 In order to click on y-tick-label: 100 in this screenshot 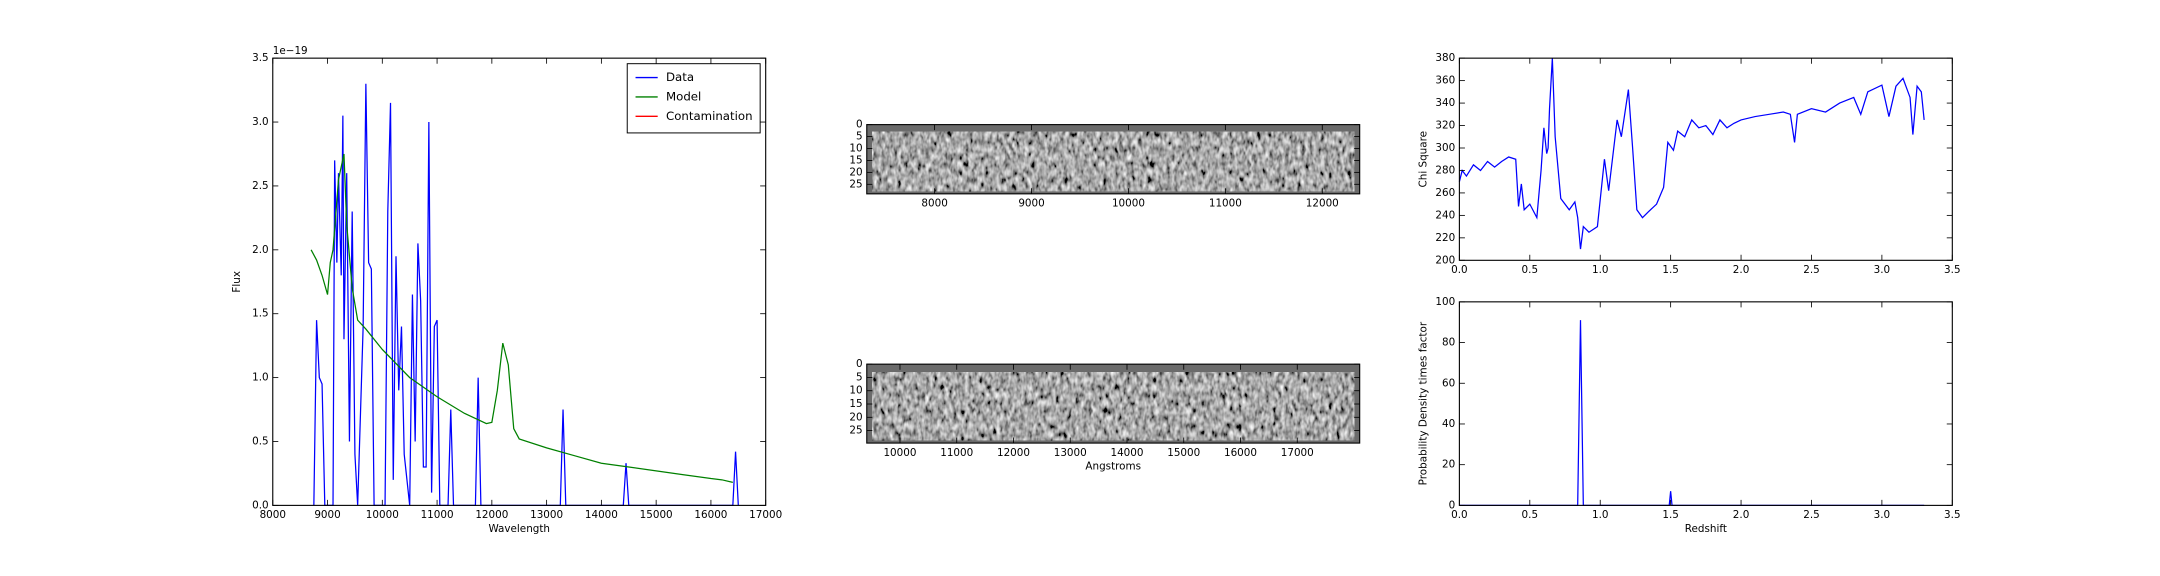, I will do `click(1445, 302)`.